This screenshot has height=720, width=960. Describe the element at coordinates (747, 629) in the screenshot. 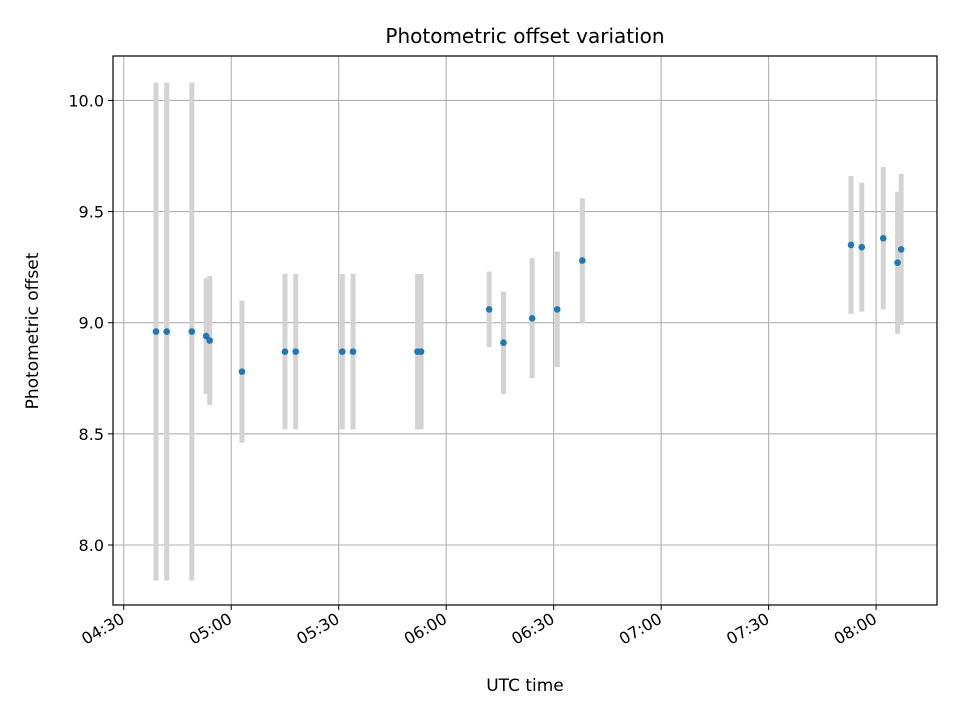

I see `x-tick-label: 07:30` at that location.